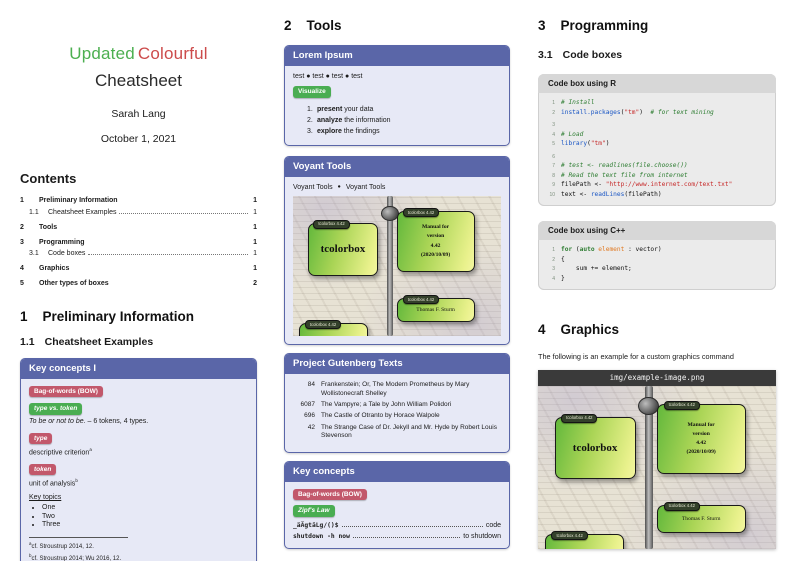 The width and height of the screenshot is (794, 561). What do you see at coordinates (138, 254) in the screenshot?
I see `toc-entry-3-1: 3.1 Code boxes 1` at bounding box center [138, 254].